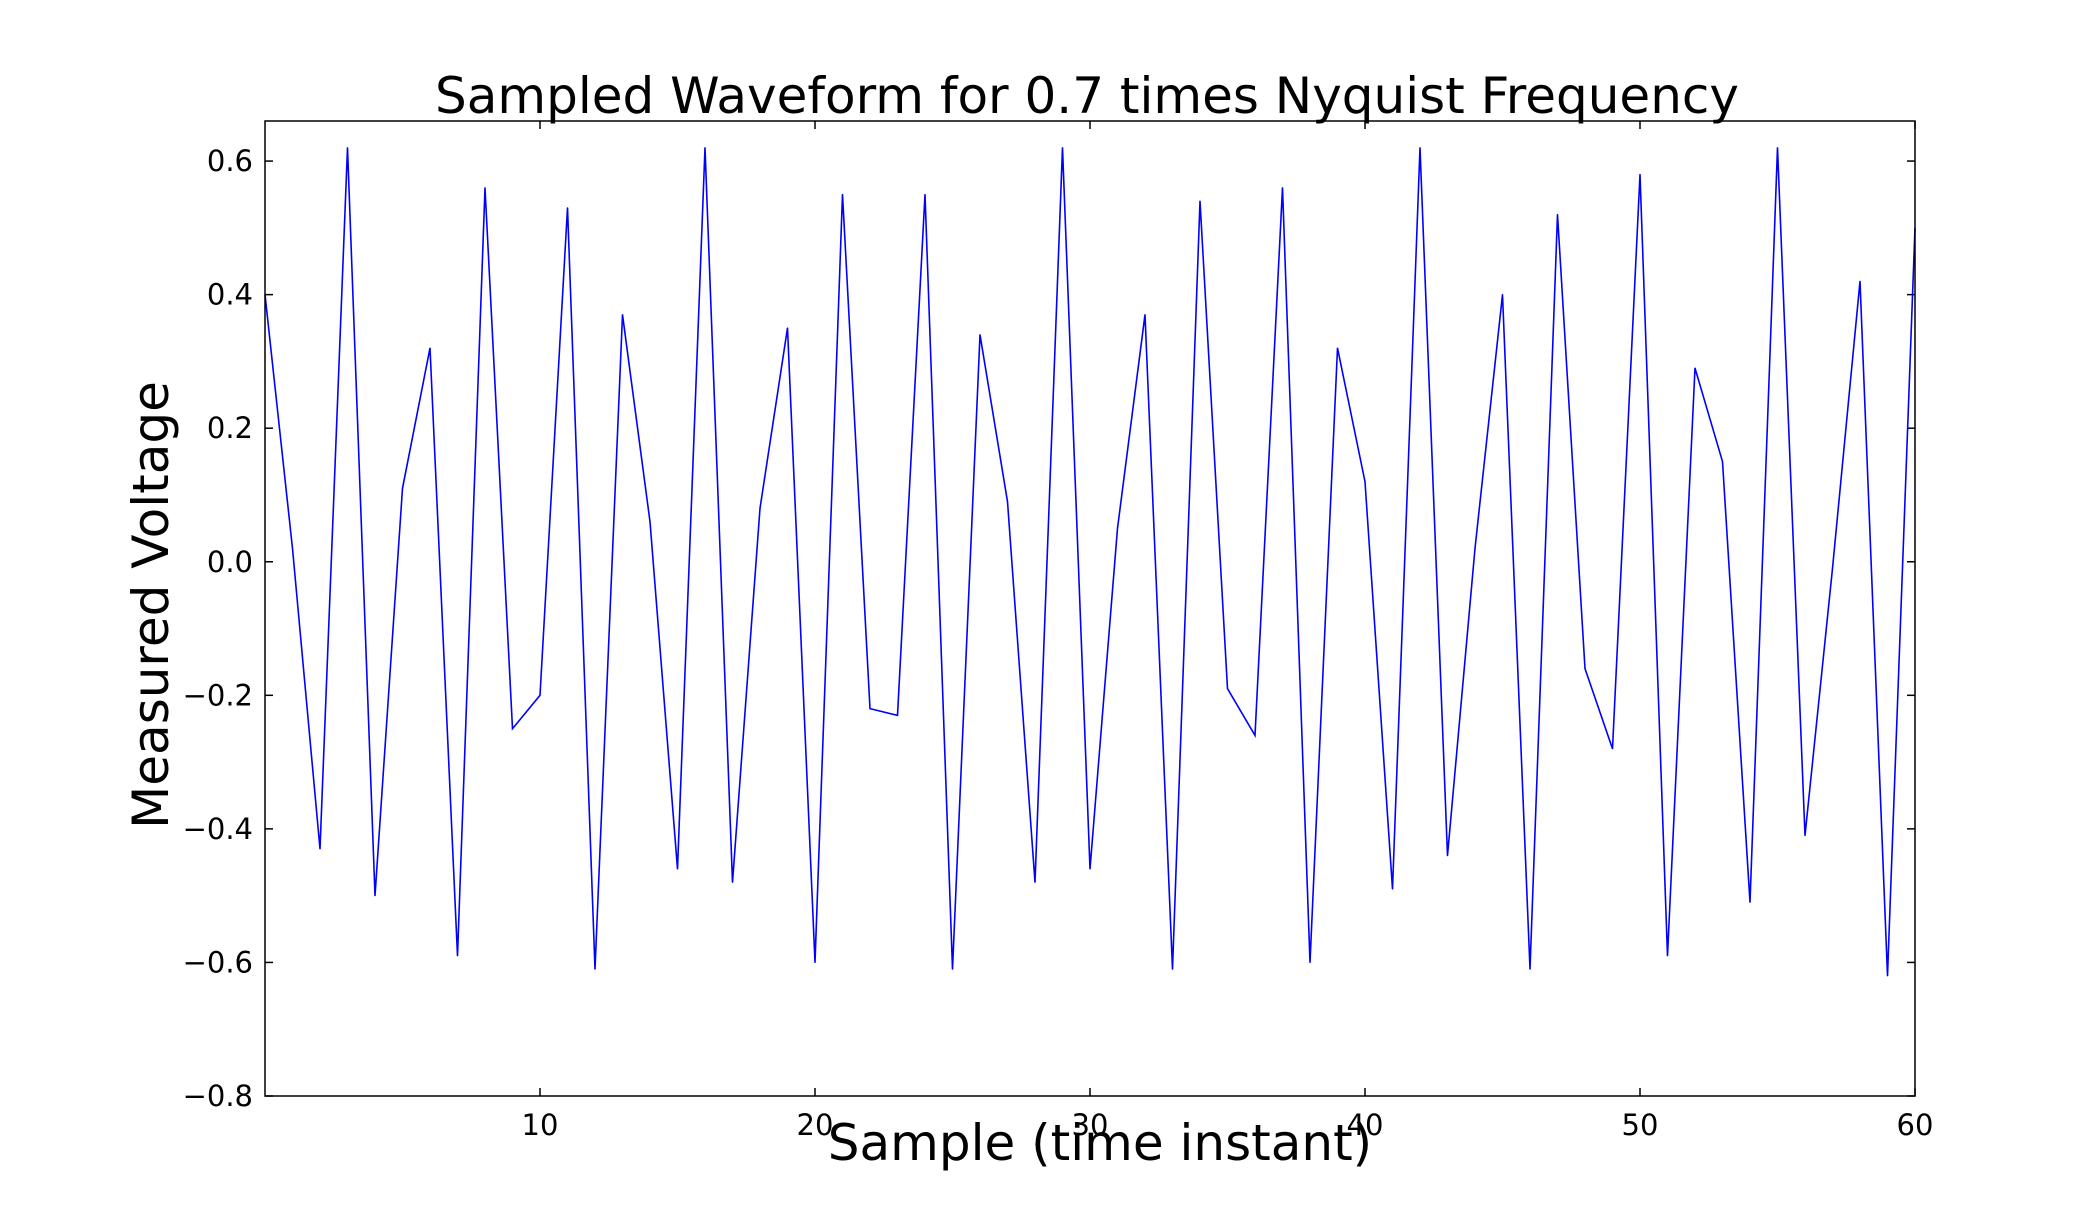 The height and width of the screenshot is (1206, 2100). I want to click on x-tick-label: 50, so click(1640, 1125).